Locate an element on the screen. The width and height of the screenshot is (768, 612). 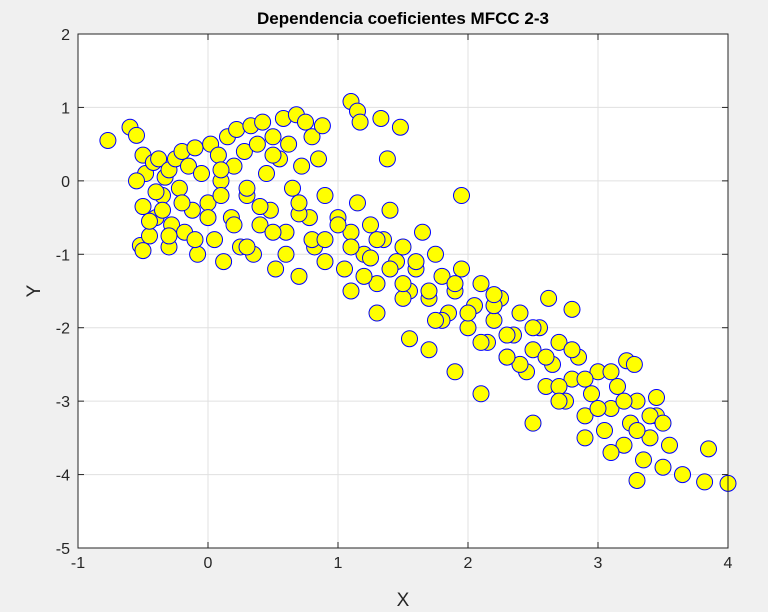
y-tick-label: -2 is located at coordinates (63, 329).